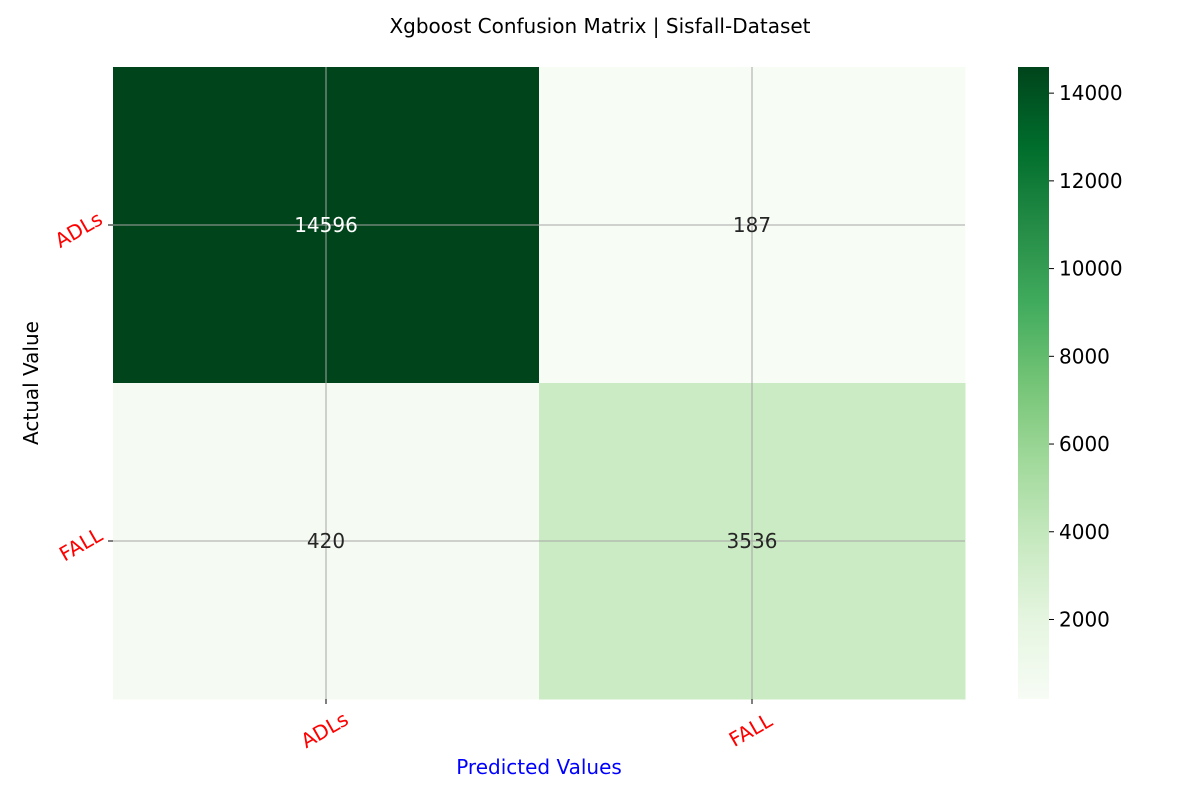 The image size is (1200, 805). What do you see at coordinates (1091, 93) in the screenshot?
I see `colorbar-tick-label: 14000` at bounding box center [1091, 93].